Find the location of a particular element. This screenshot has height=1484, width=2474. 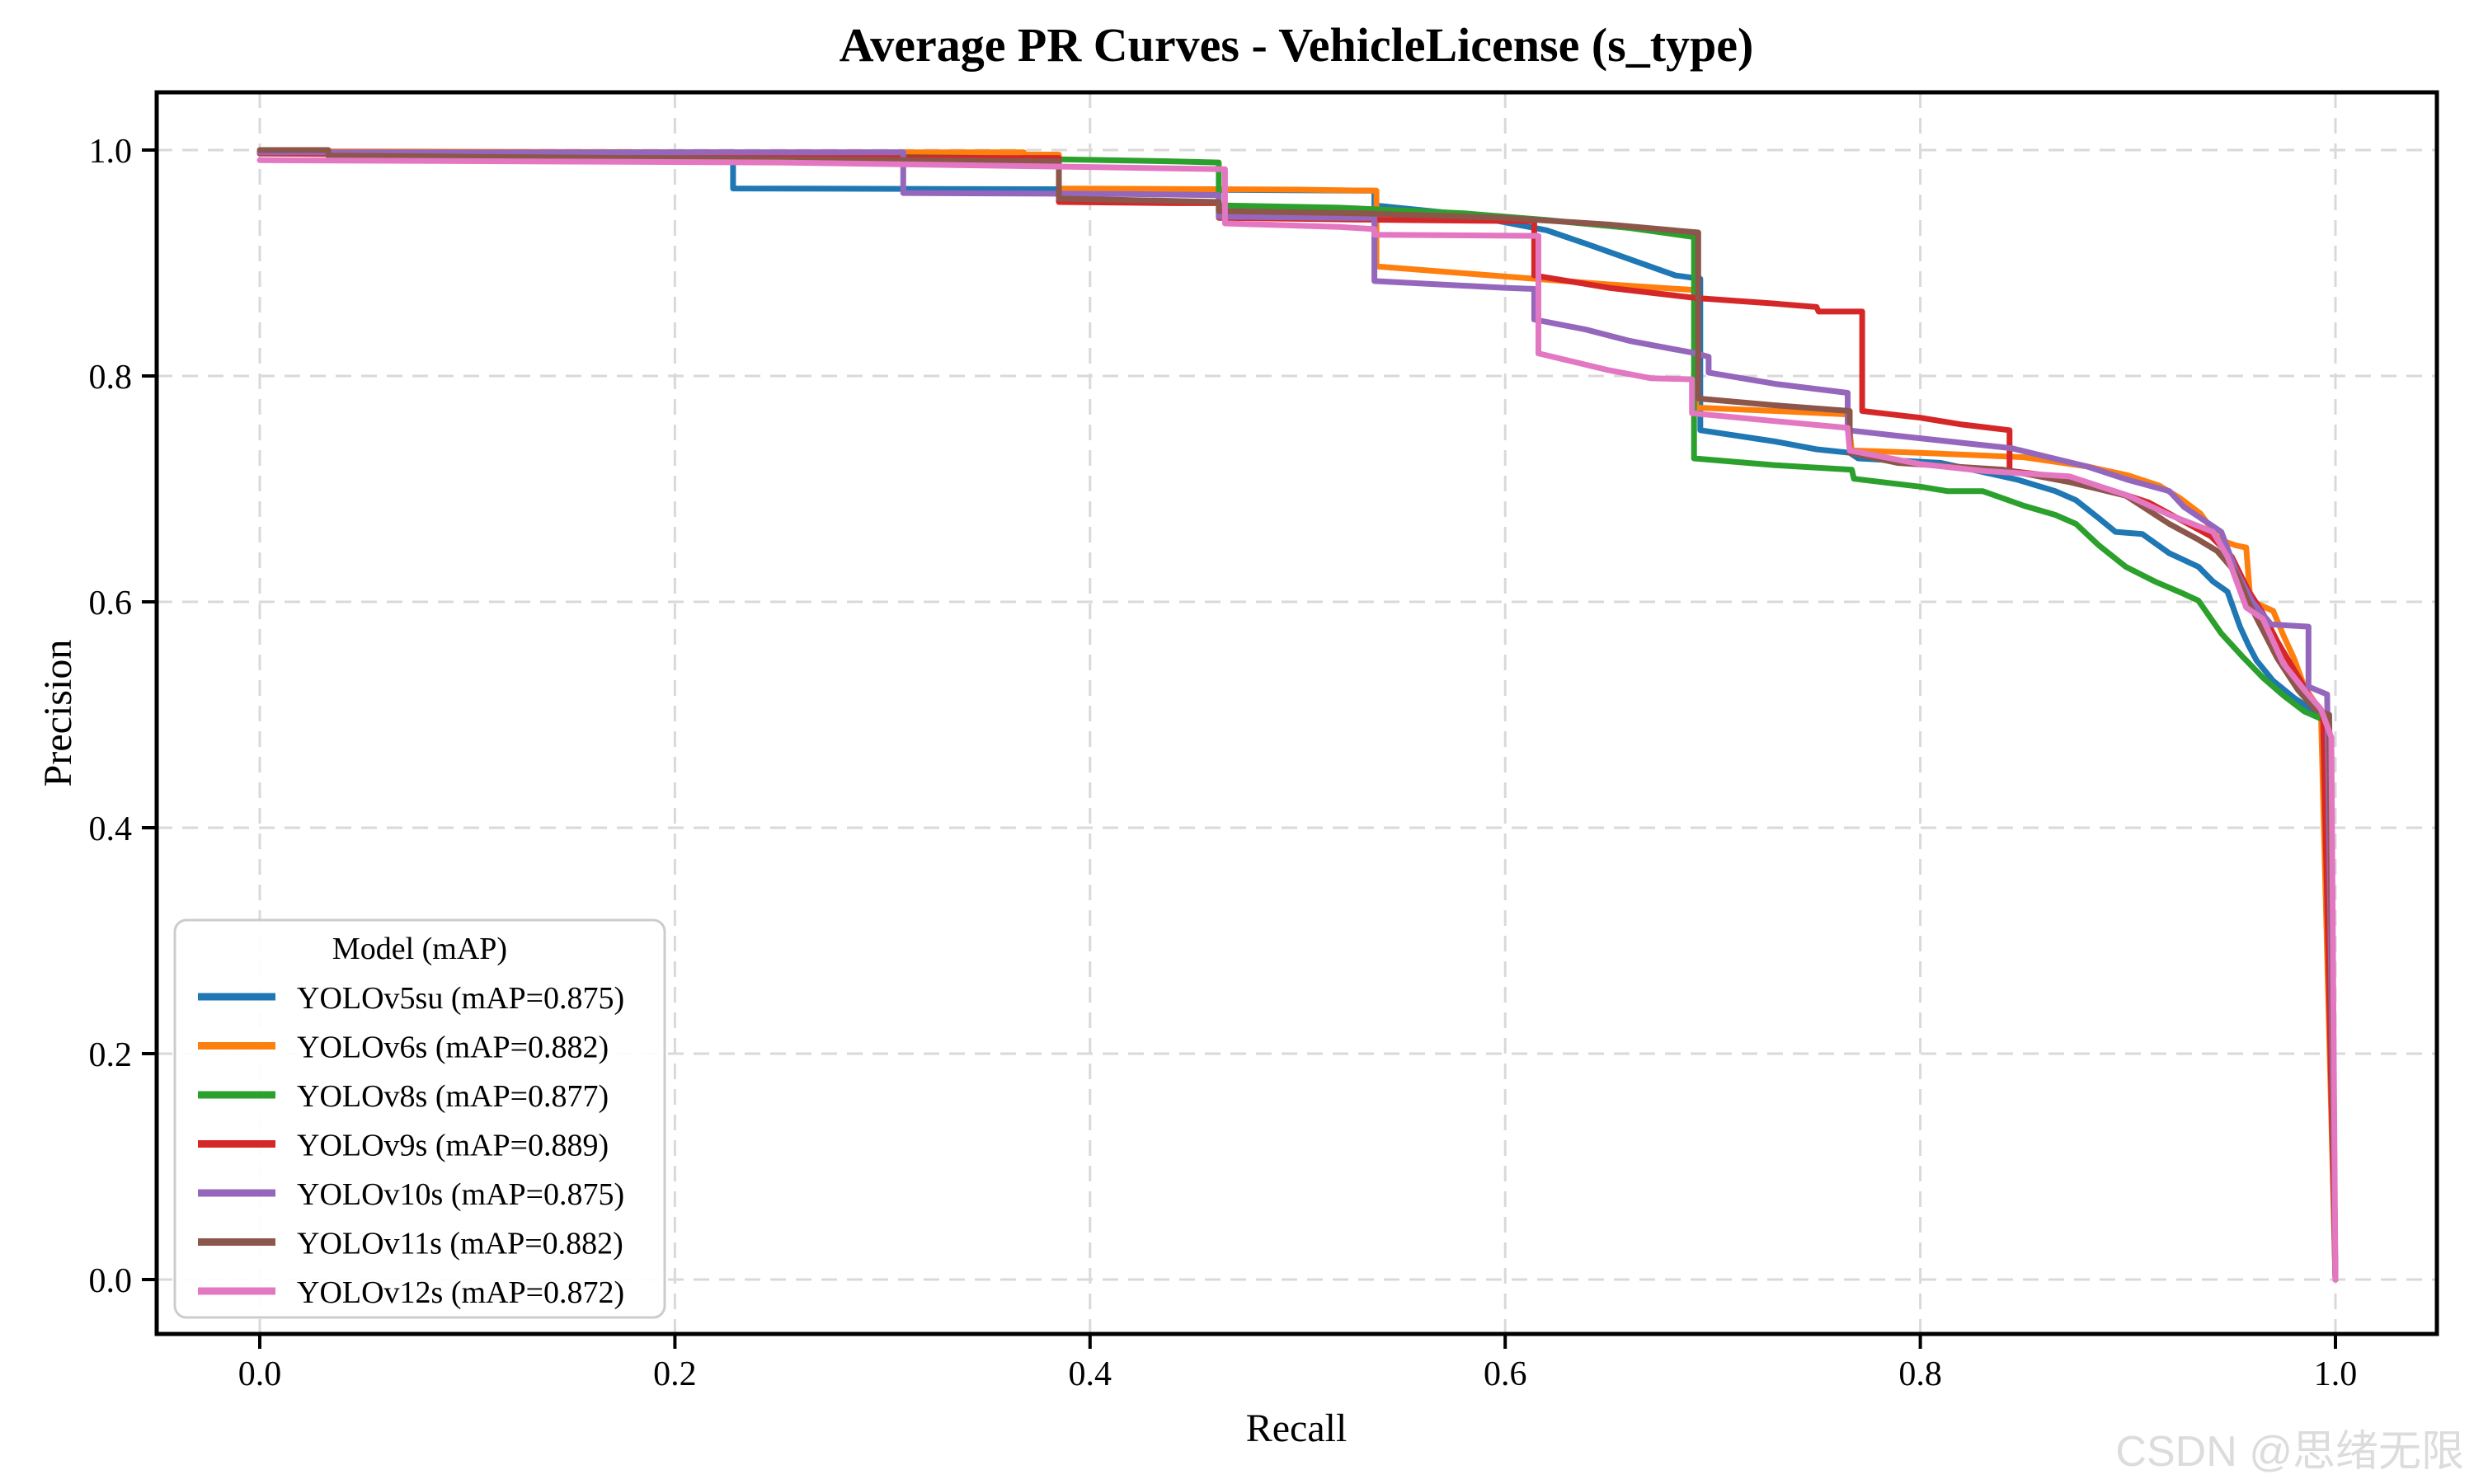

y-tick-label: 0.4 is located at coordinates (111, 829).